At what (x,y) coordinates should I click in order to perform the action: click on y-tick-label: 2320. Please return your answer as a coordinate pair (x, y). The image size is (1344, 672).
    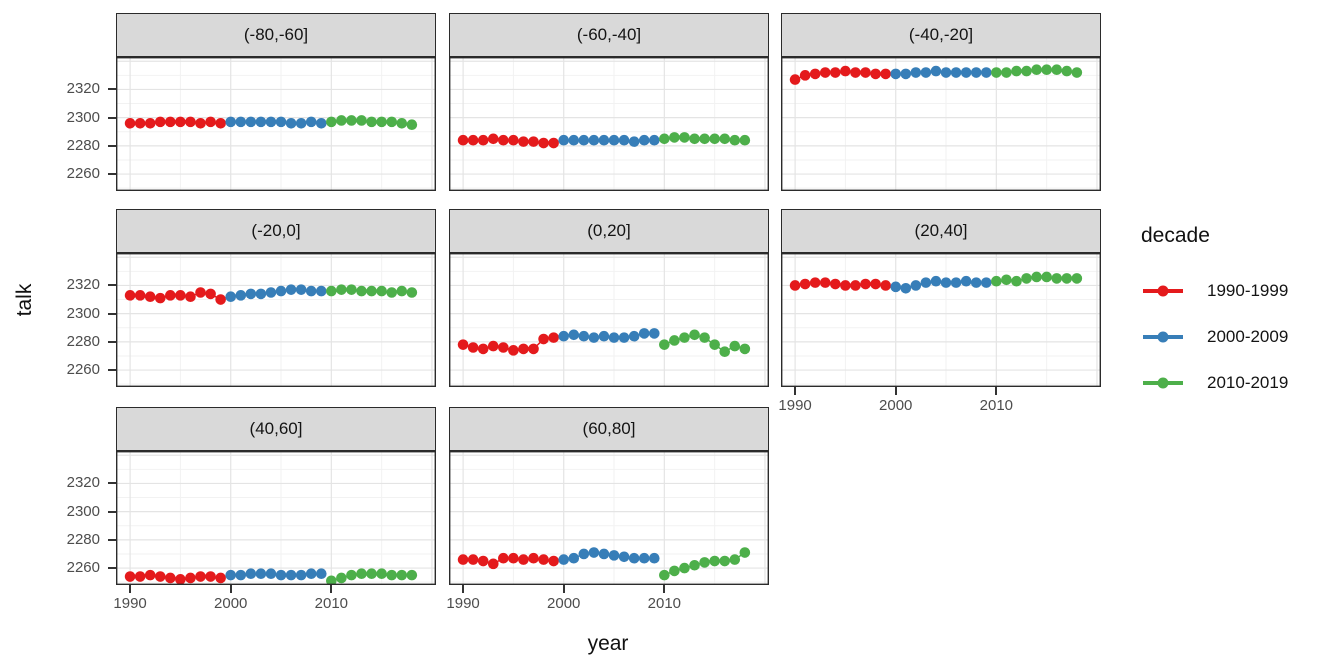
    Looking at the image, I should click on (83, 285).